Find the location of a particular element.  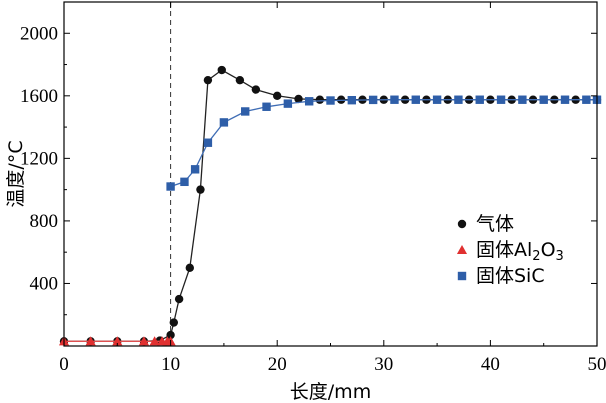

x-tick-label: 0 is located at coordinates (64, 364).